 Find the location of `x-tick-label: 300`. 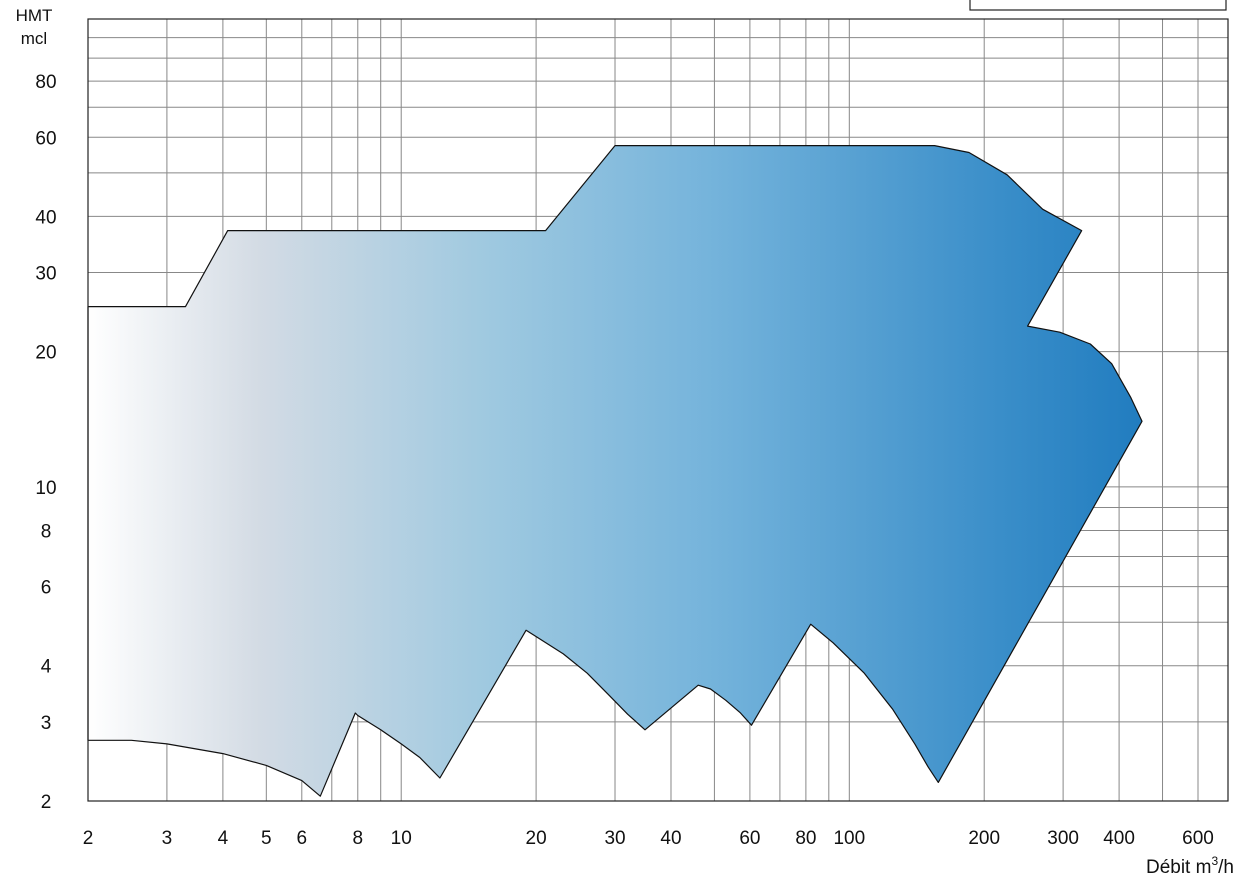

x-tick-label: 300 is located at coordinates (1063, 838).